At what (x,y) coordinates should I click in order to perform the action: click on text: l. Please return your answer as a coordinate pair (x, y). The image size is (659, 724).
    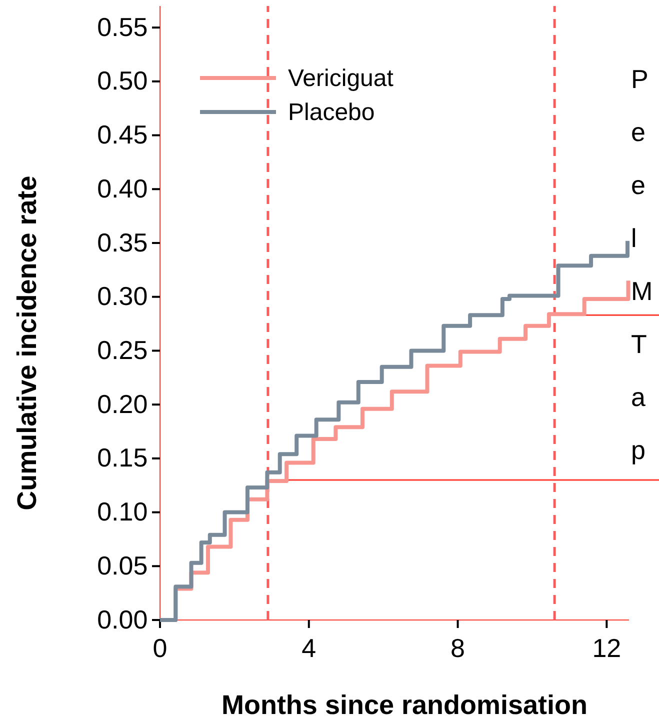
    Looking at the image, I should click on (634, 238).